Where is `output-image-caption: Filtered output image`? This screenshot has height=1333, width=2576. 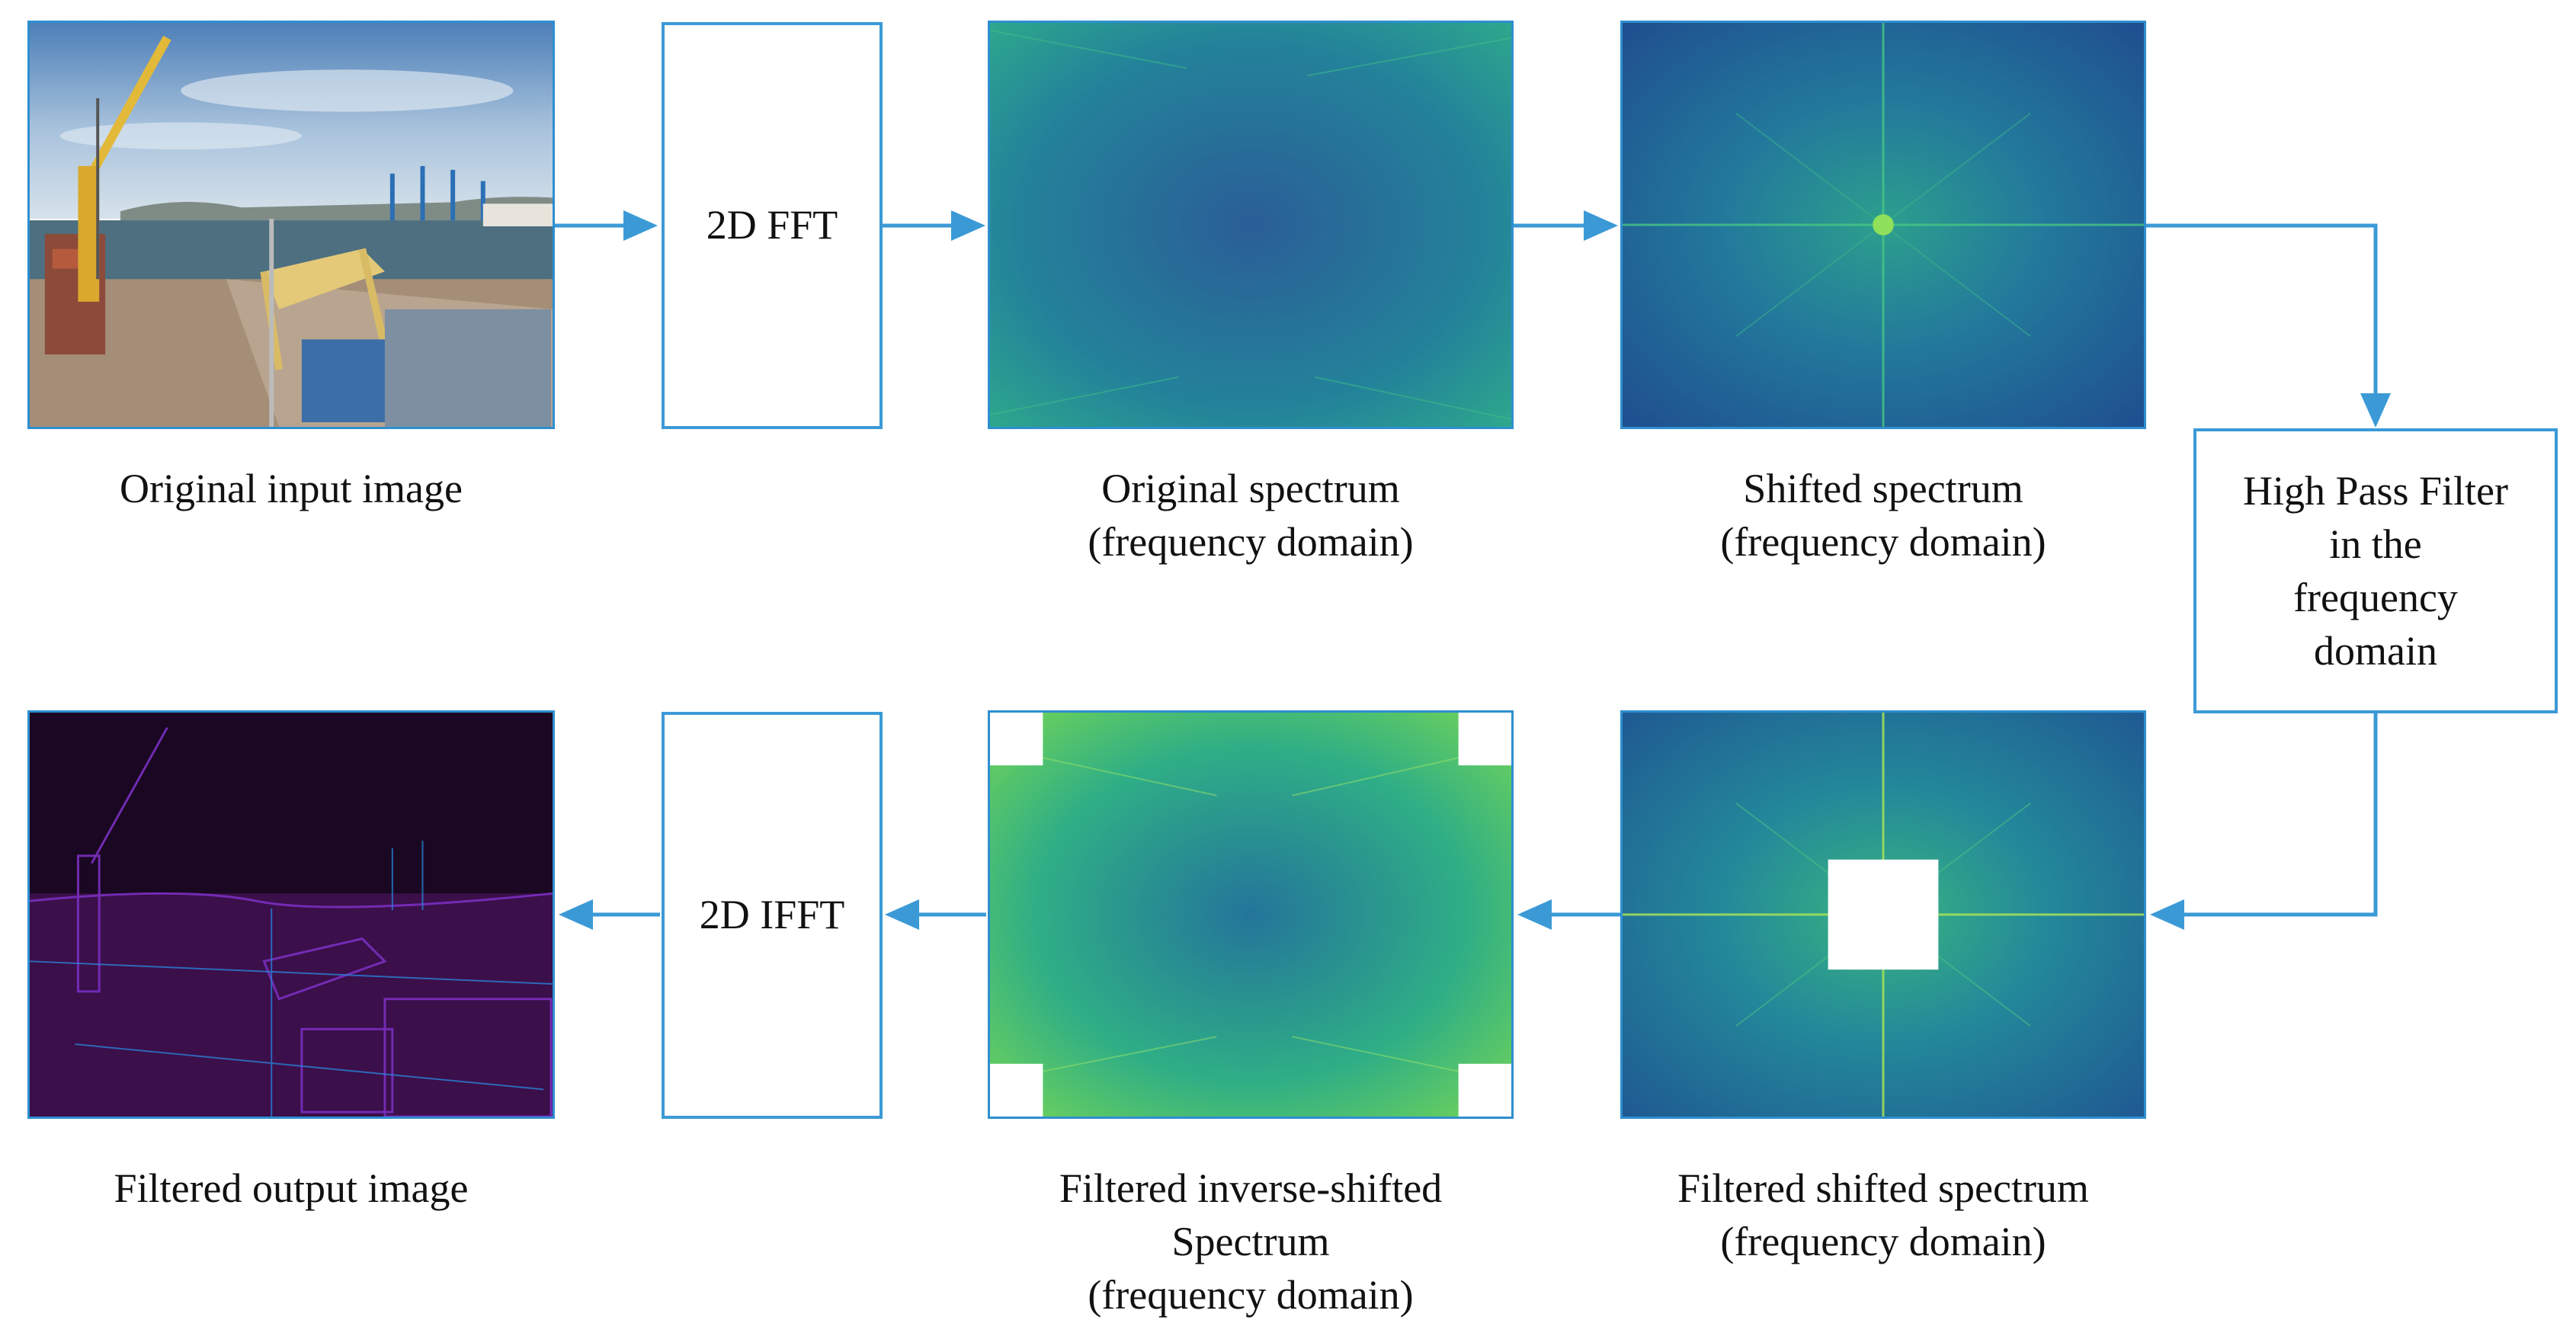 output-image-caption: Filtered output image is located at coordinates (291, 1188).